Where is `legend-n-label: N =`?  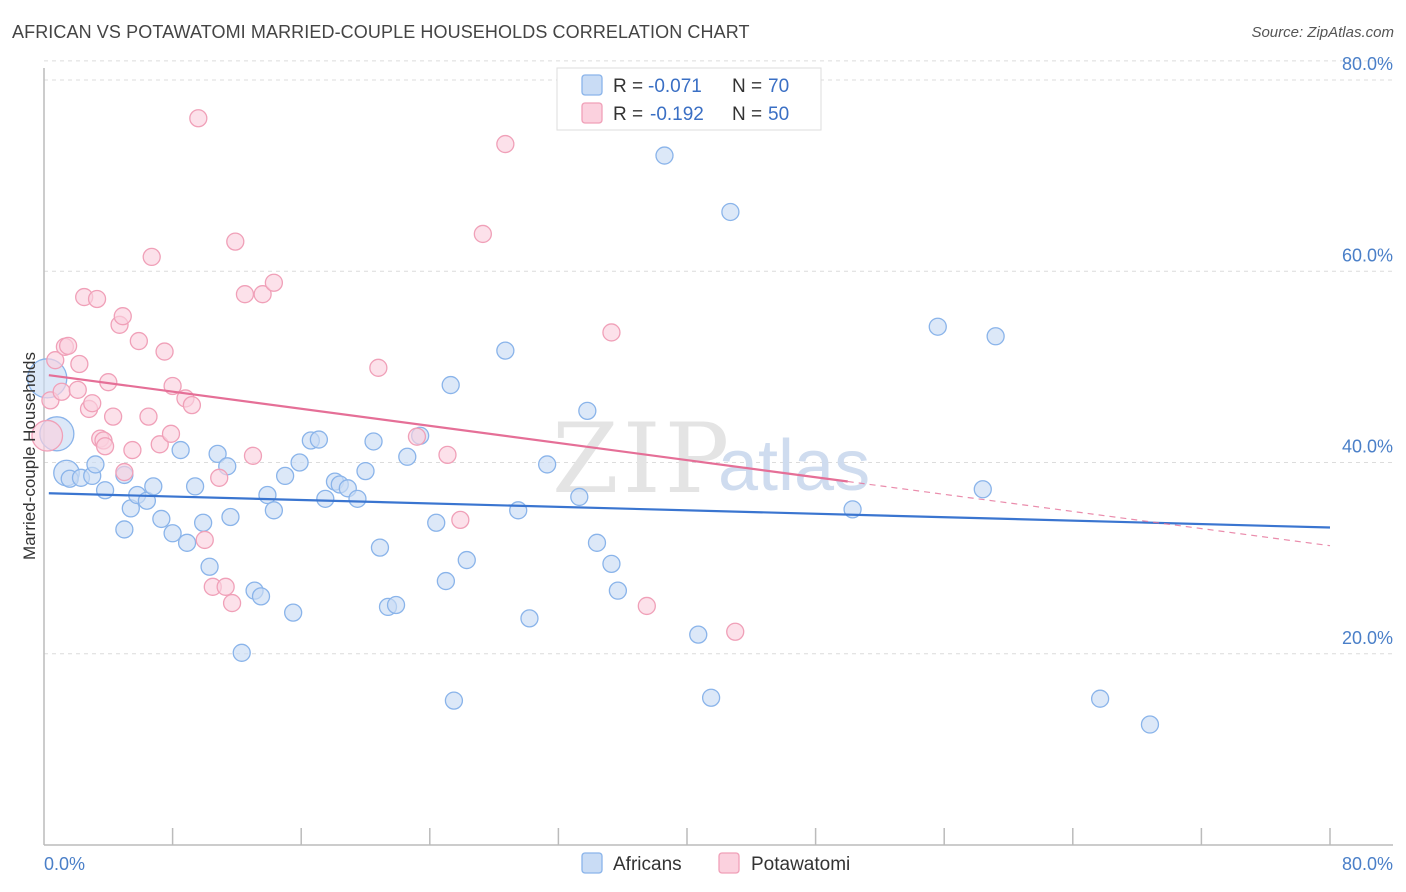 legend-n-label: N = is located at coordinates (747, 86).